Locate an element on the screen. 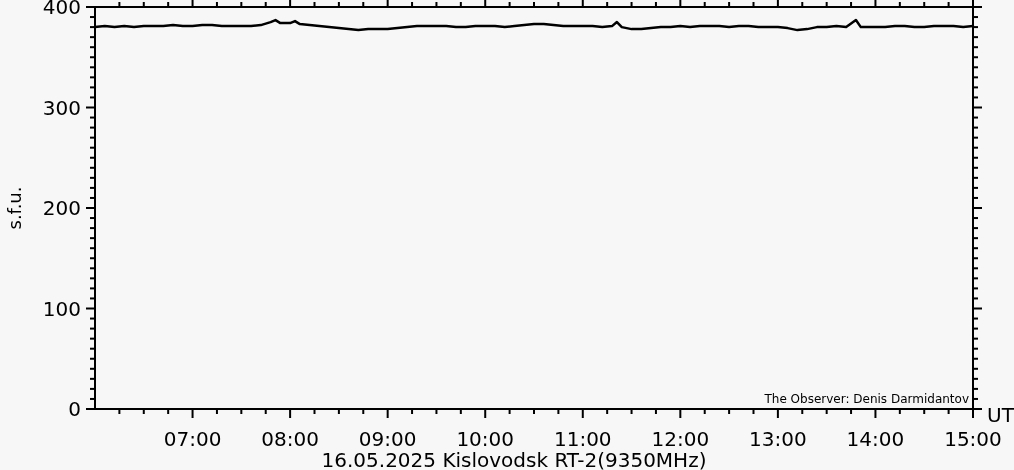 The width and height of the screenshot is (1014, 470). y-tick-label: 0 is located at coordinates (74, 409).